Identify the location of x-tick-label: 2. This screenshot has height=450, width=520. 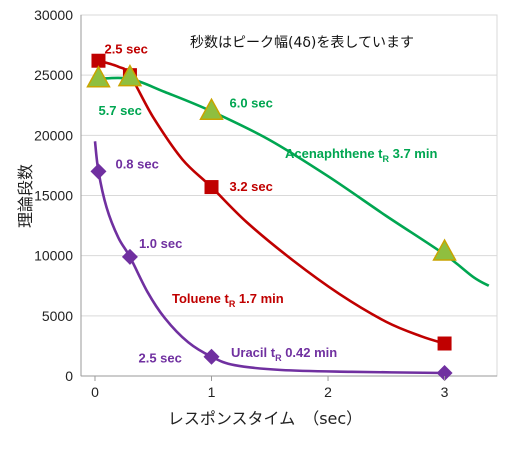
(328, 392).